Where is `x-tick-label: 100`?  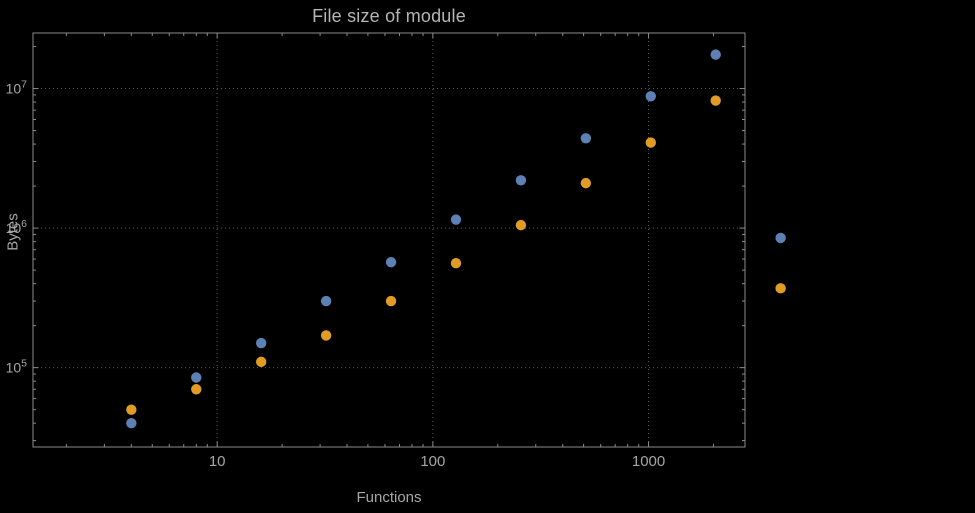
x-tick-label: 100 is located at coordinates (432, 461).